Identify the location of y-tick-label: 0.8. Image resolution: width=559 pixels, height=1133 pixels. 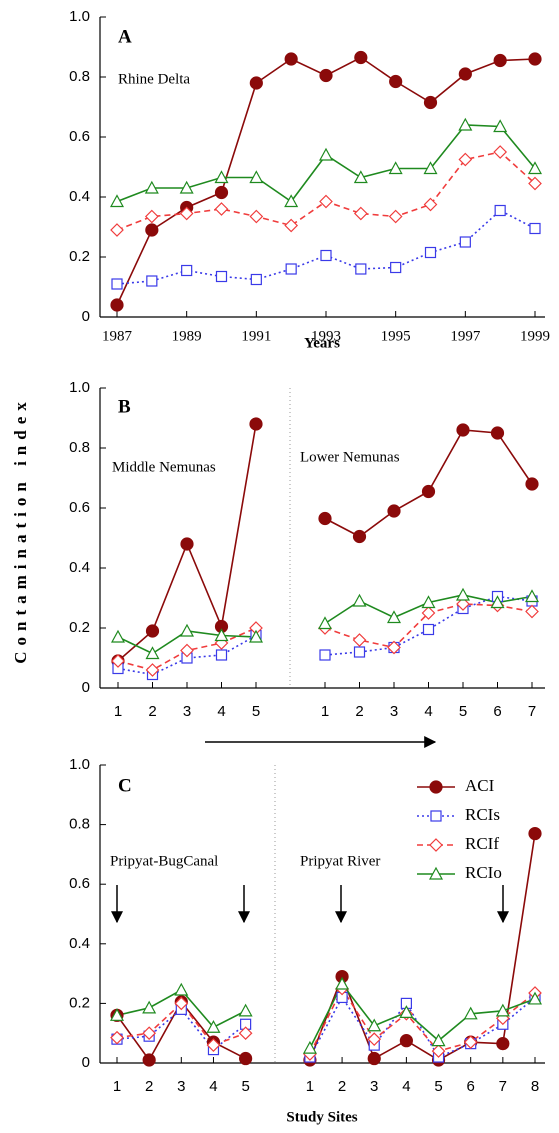
(79, 76).